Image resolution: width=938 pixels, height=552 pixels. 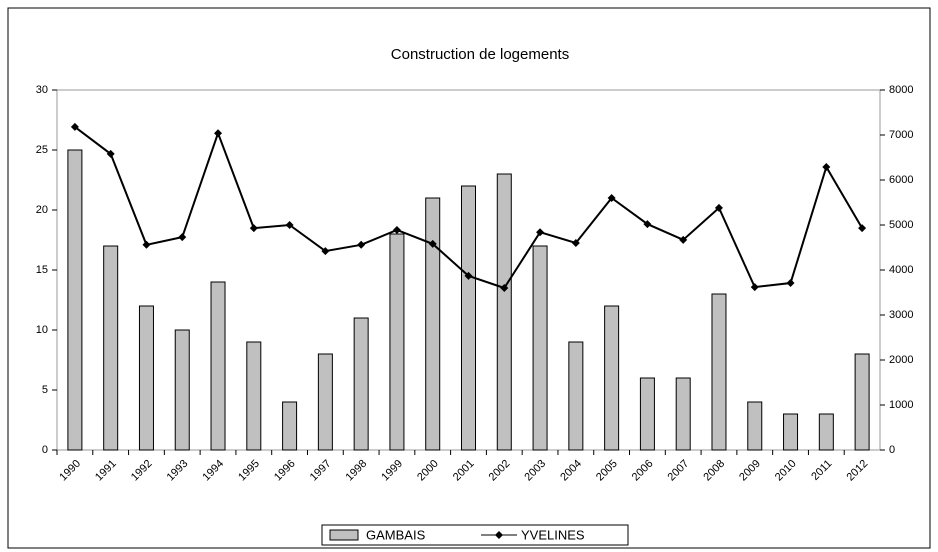 What do you see at coordinates (901, 135) in the screenshot?
I see `y2-tick-label: 7000` at bounding box center [901, 135].